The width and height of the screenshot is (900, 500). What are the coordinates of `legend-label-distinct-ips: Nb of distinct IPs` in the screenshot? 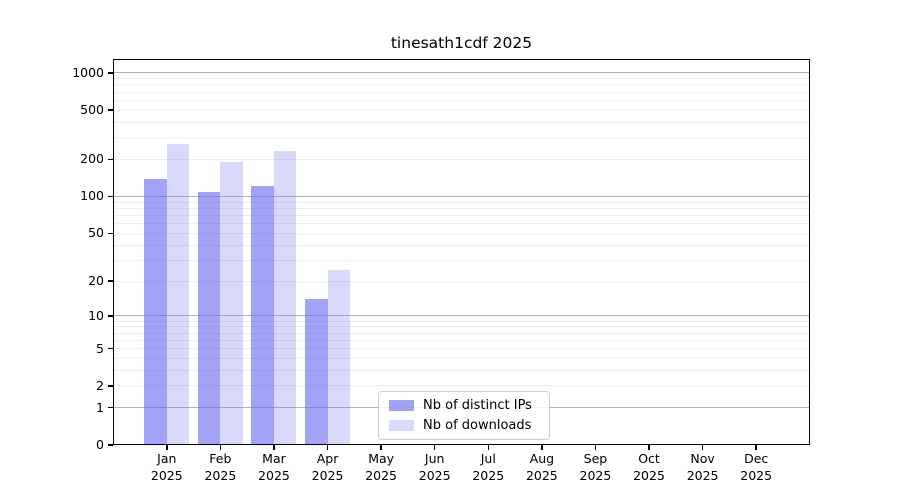 It's located at (477, 405).